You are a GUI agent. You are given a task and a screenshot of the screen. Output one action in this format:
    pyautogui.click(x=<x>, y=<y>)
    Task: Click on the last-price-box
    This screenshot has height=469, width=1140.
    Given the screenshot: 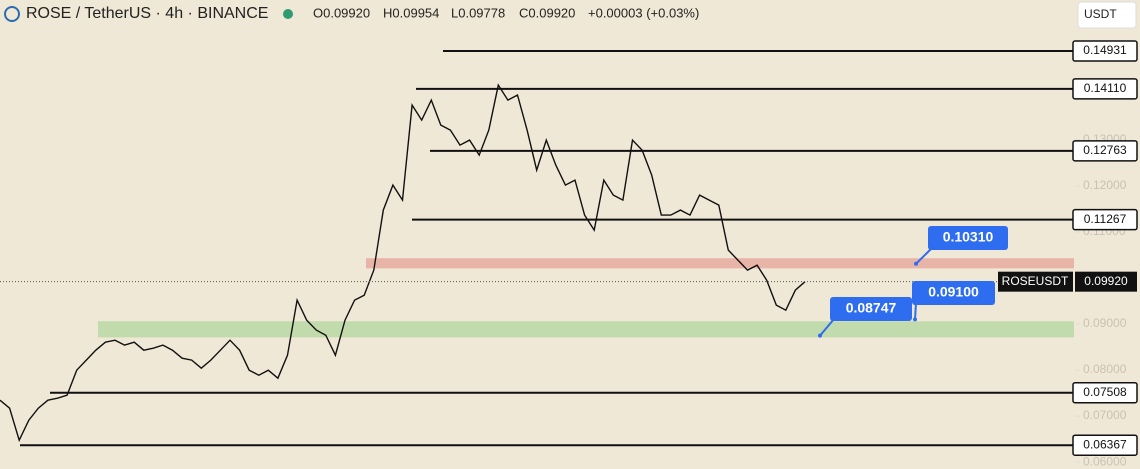 What is the action you would take?
    pyautogui.click(x=1106, y=281)
    